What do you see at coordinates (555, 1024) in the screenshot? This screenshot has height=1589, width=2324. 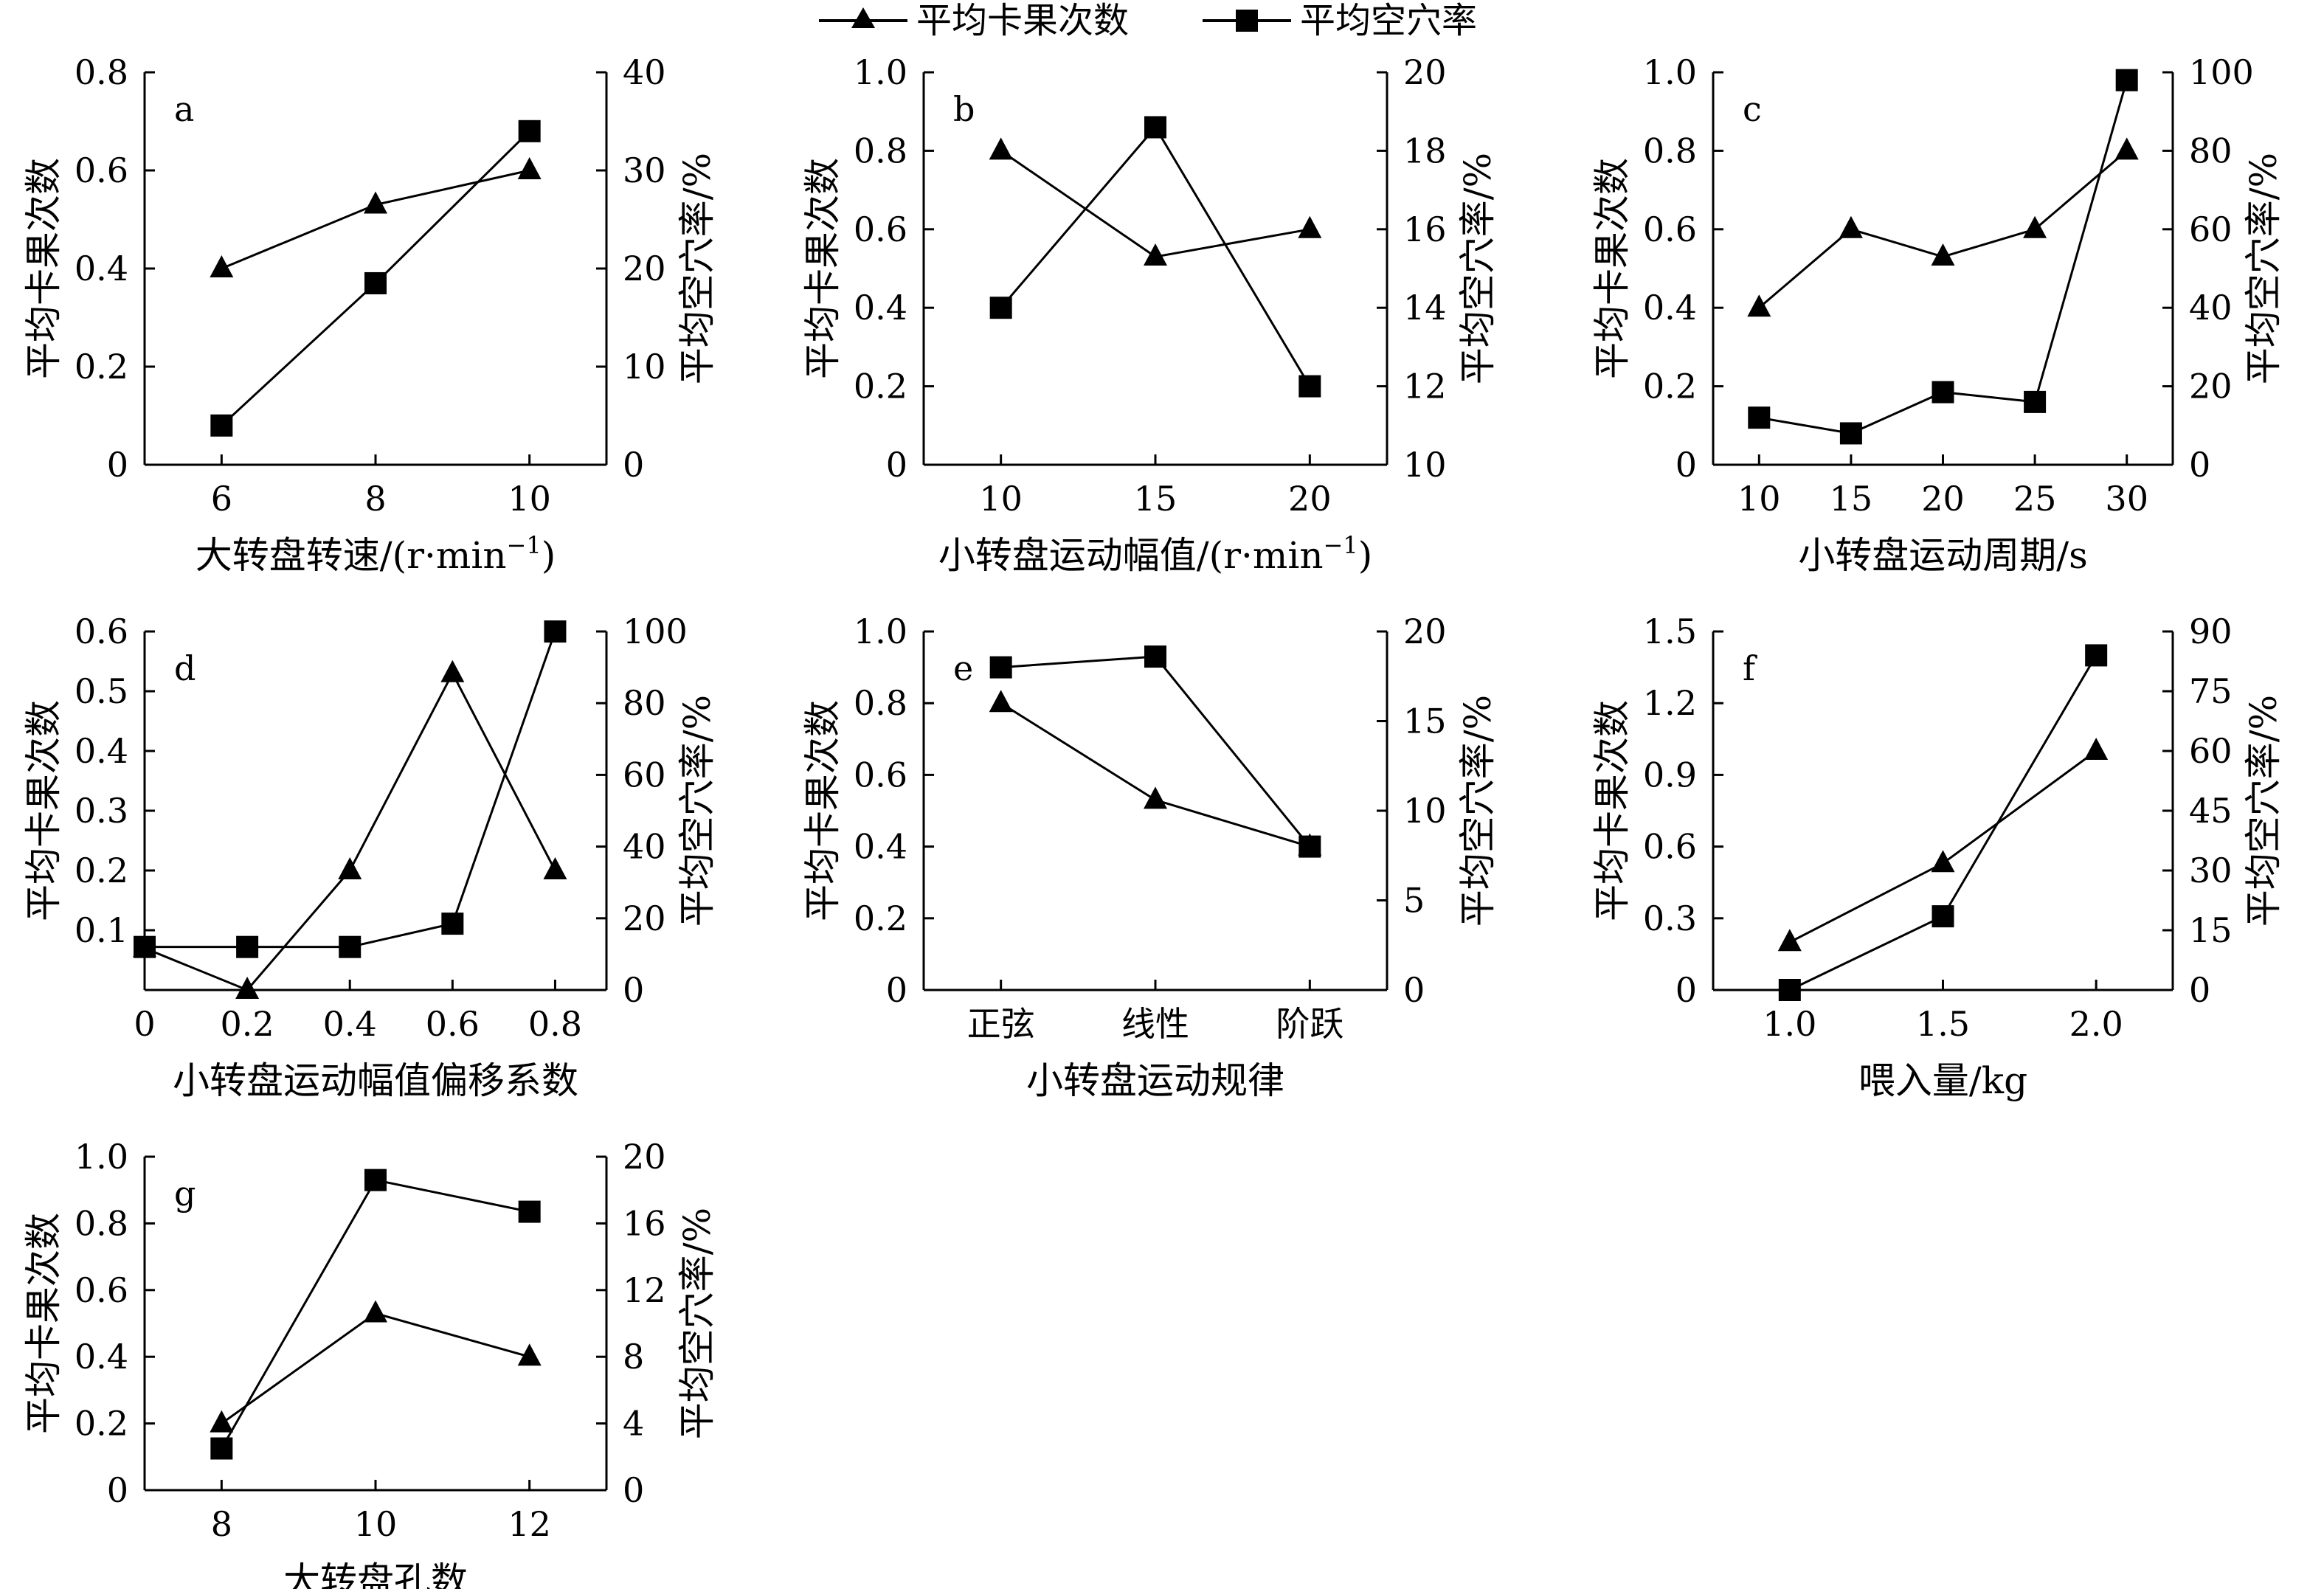 I see `x-tick-label: 0.8` at bounding box center [555, 1024].